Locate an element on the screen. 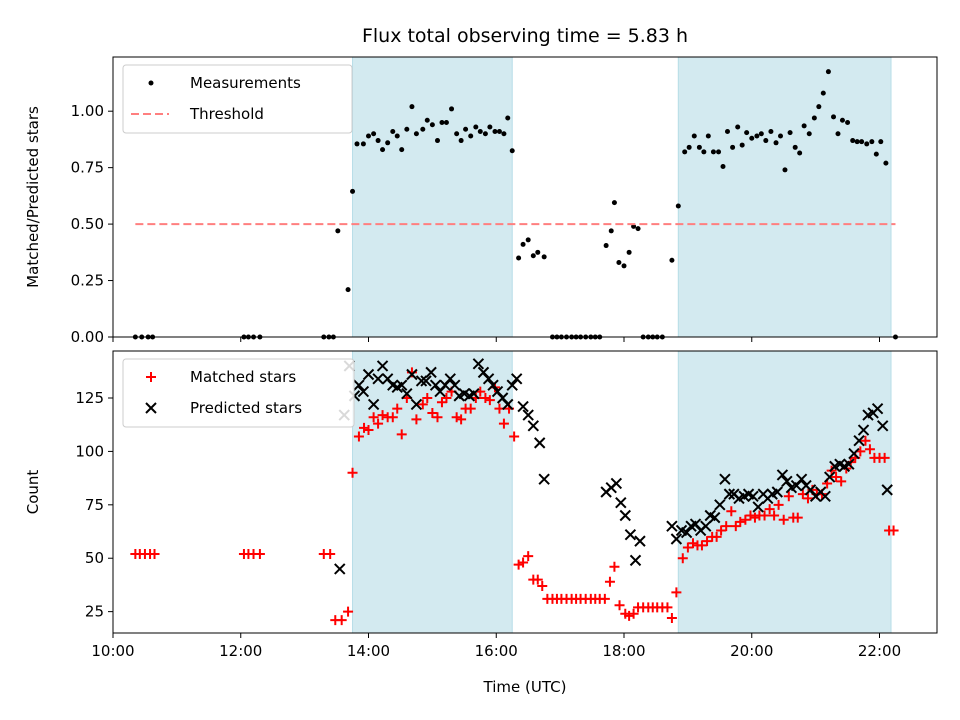  legend-label: Matched stars is located at coordinates (243, 377).